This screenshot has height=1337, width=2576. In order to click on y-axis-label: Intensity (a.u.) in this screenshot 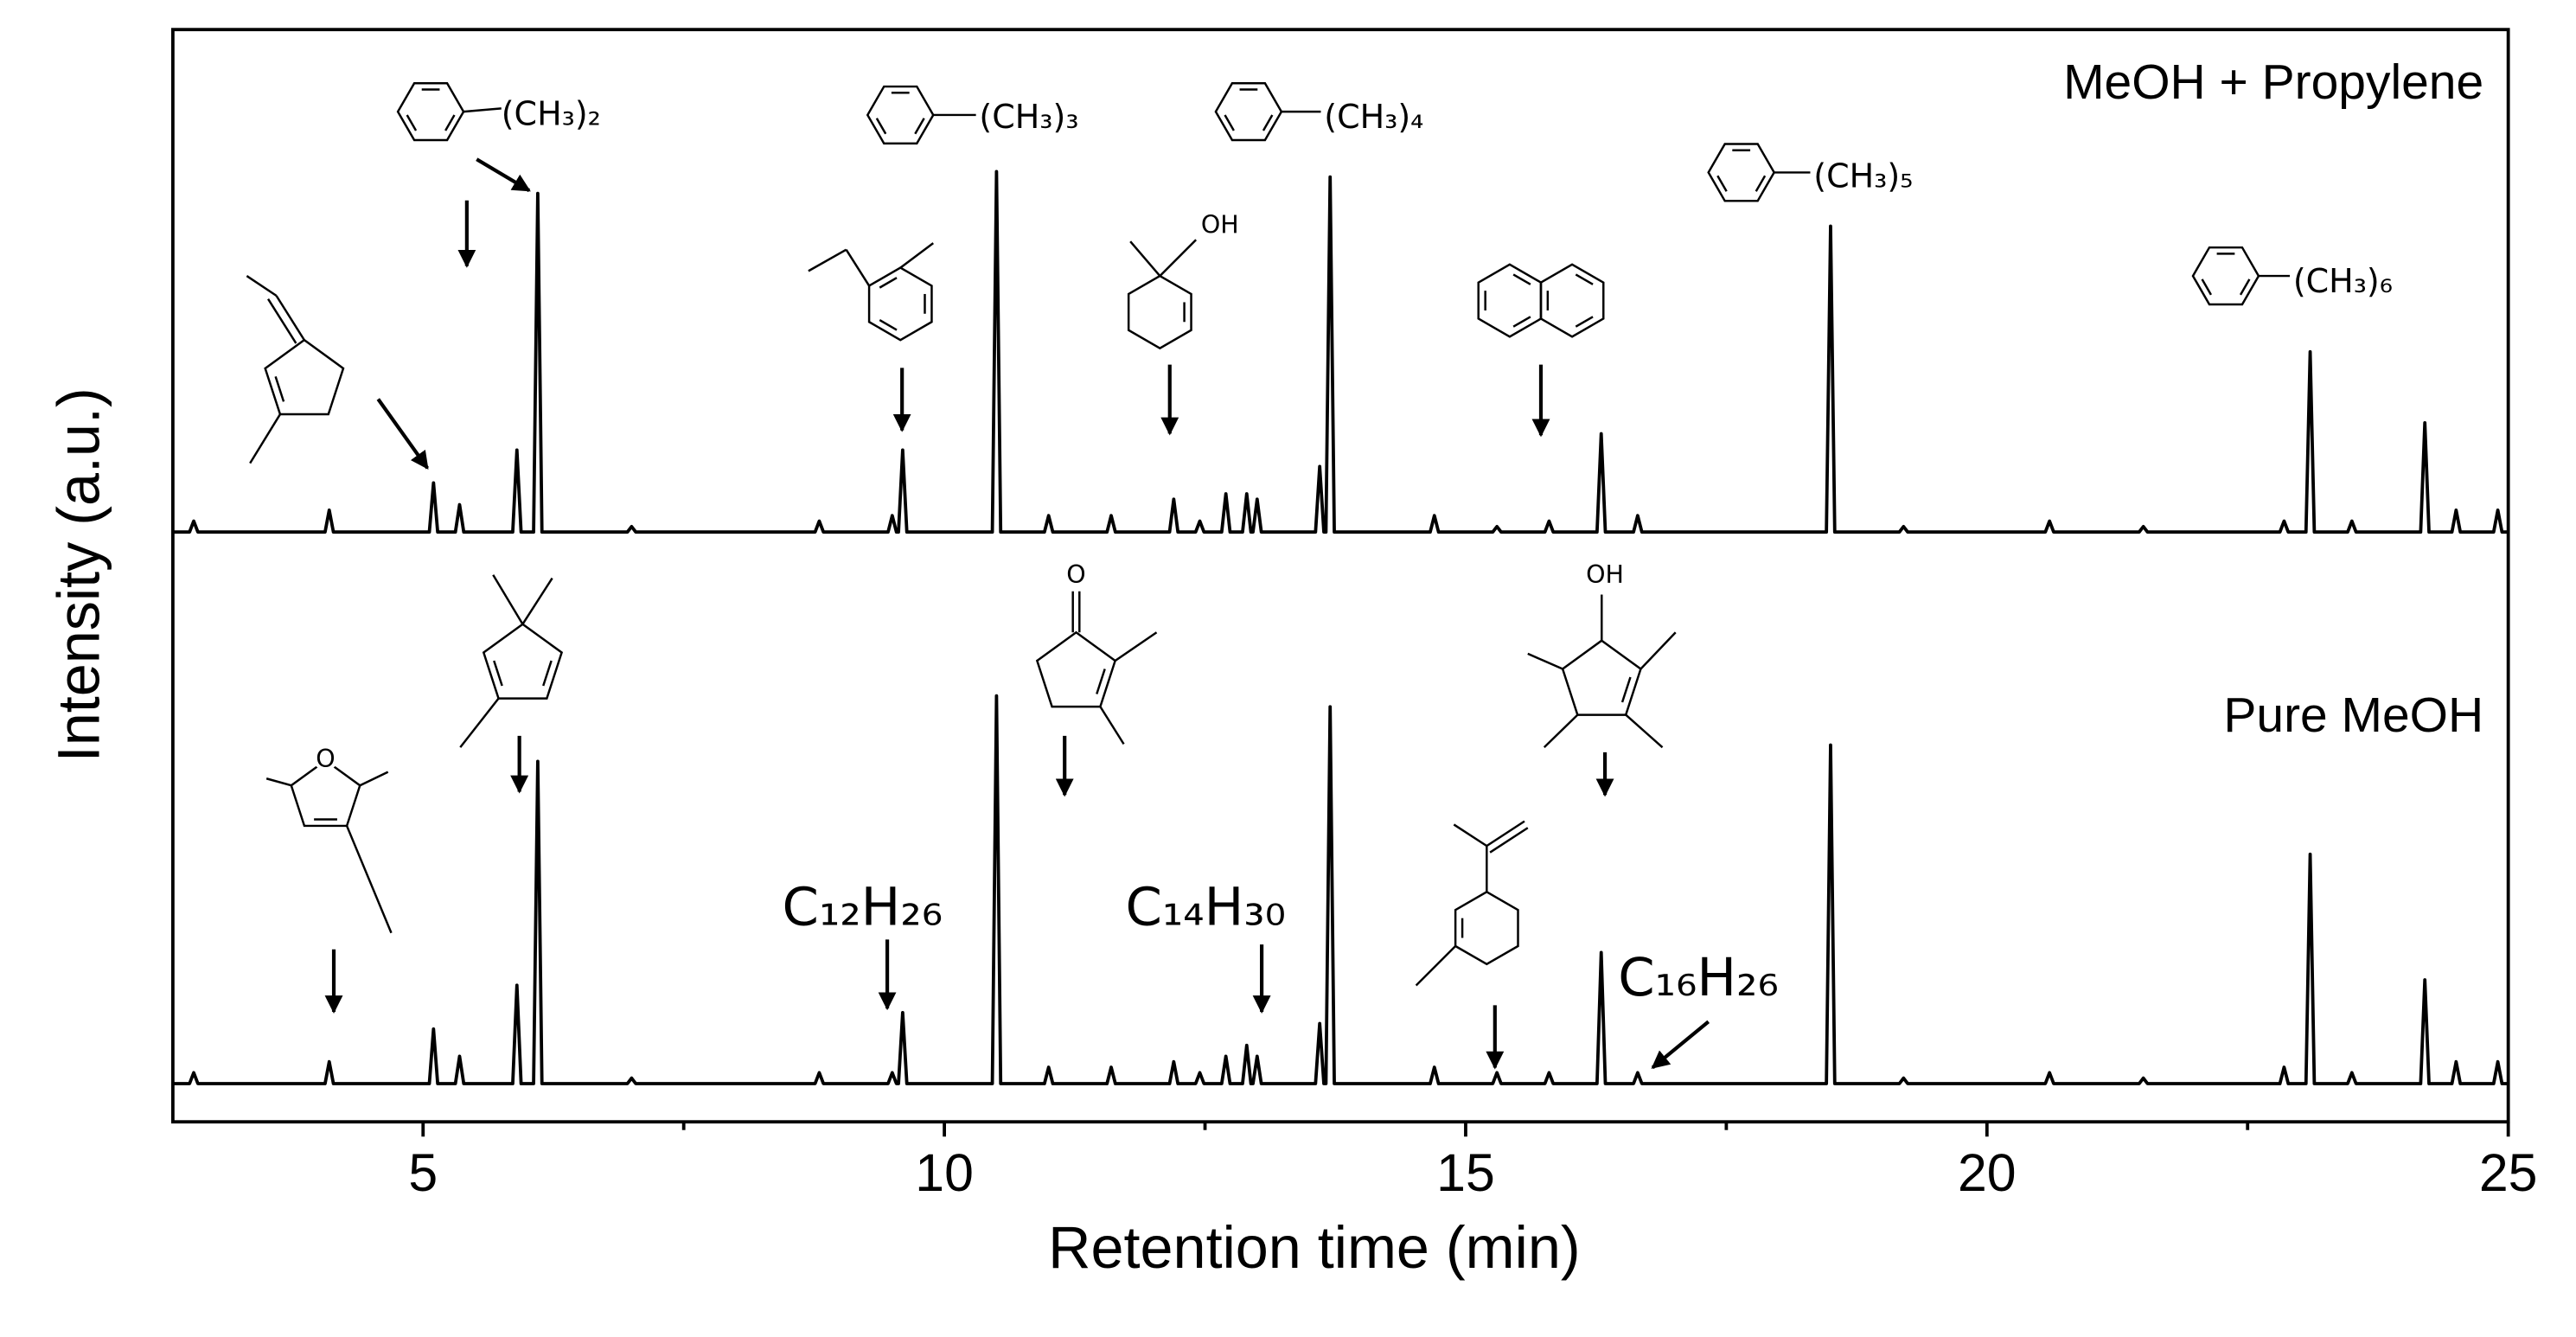, I will do `click(79, 574)`.